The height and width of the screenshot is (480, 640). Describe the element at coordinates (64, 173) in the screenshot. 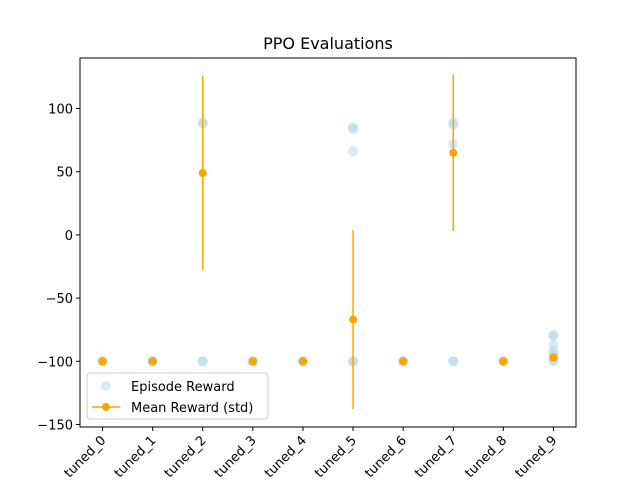

I see `y-tick-label: 50` at that location.